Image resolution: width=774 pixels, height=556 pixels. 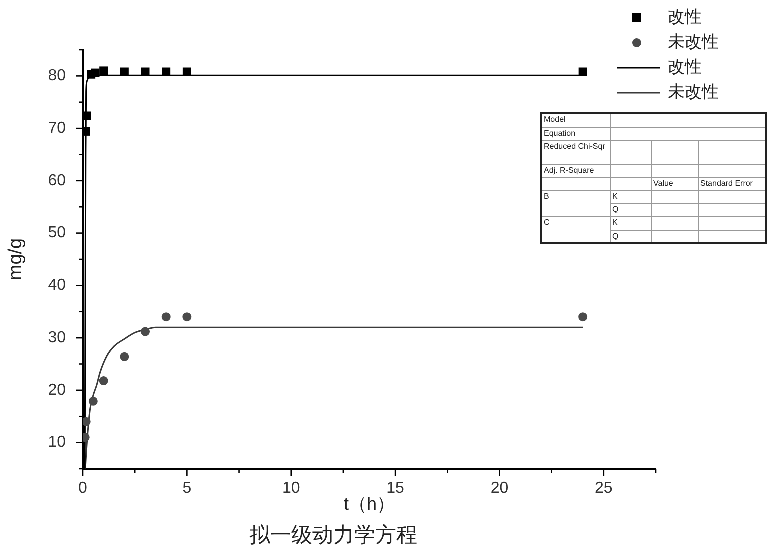 I want to click on y-axis-title: mg/g, so click(x=16, y=259).